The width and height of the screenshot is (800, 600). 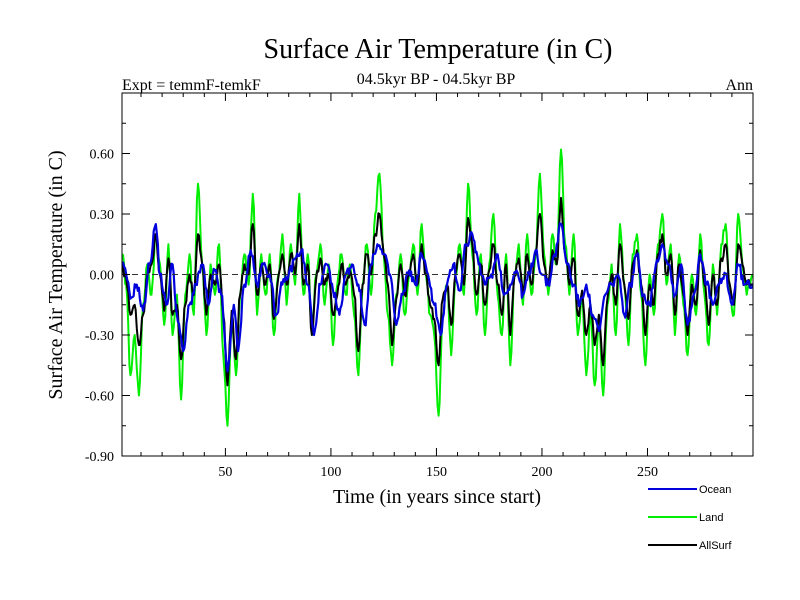 I want to click on x-tick-label: 150, so click(x=436, y=472).